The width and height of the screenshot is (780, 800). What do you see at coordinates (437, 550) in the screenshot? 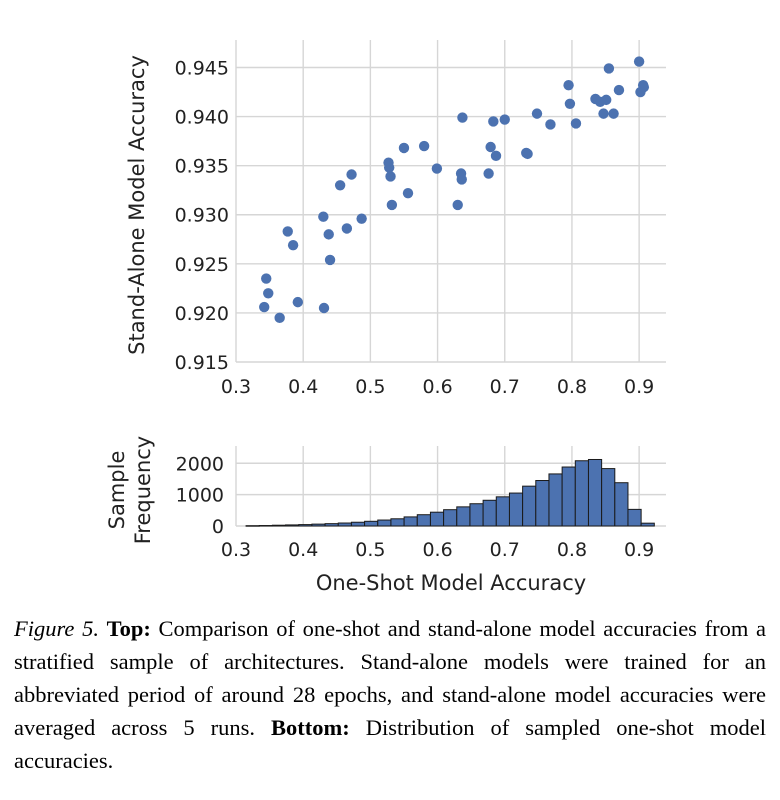
I see `hist-x-tick-label: 0.6` at bounding box center [437, 550].